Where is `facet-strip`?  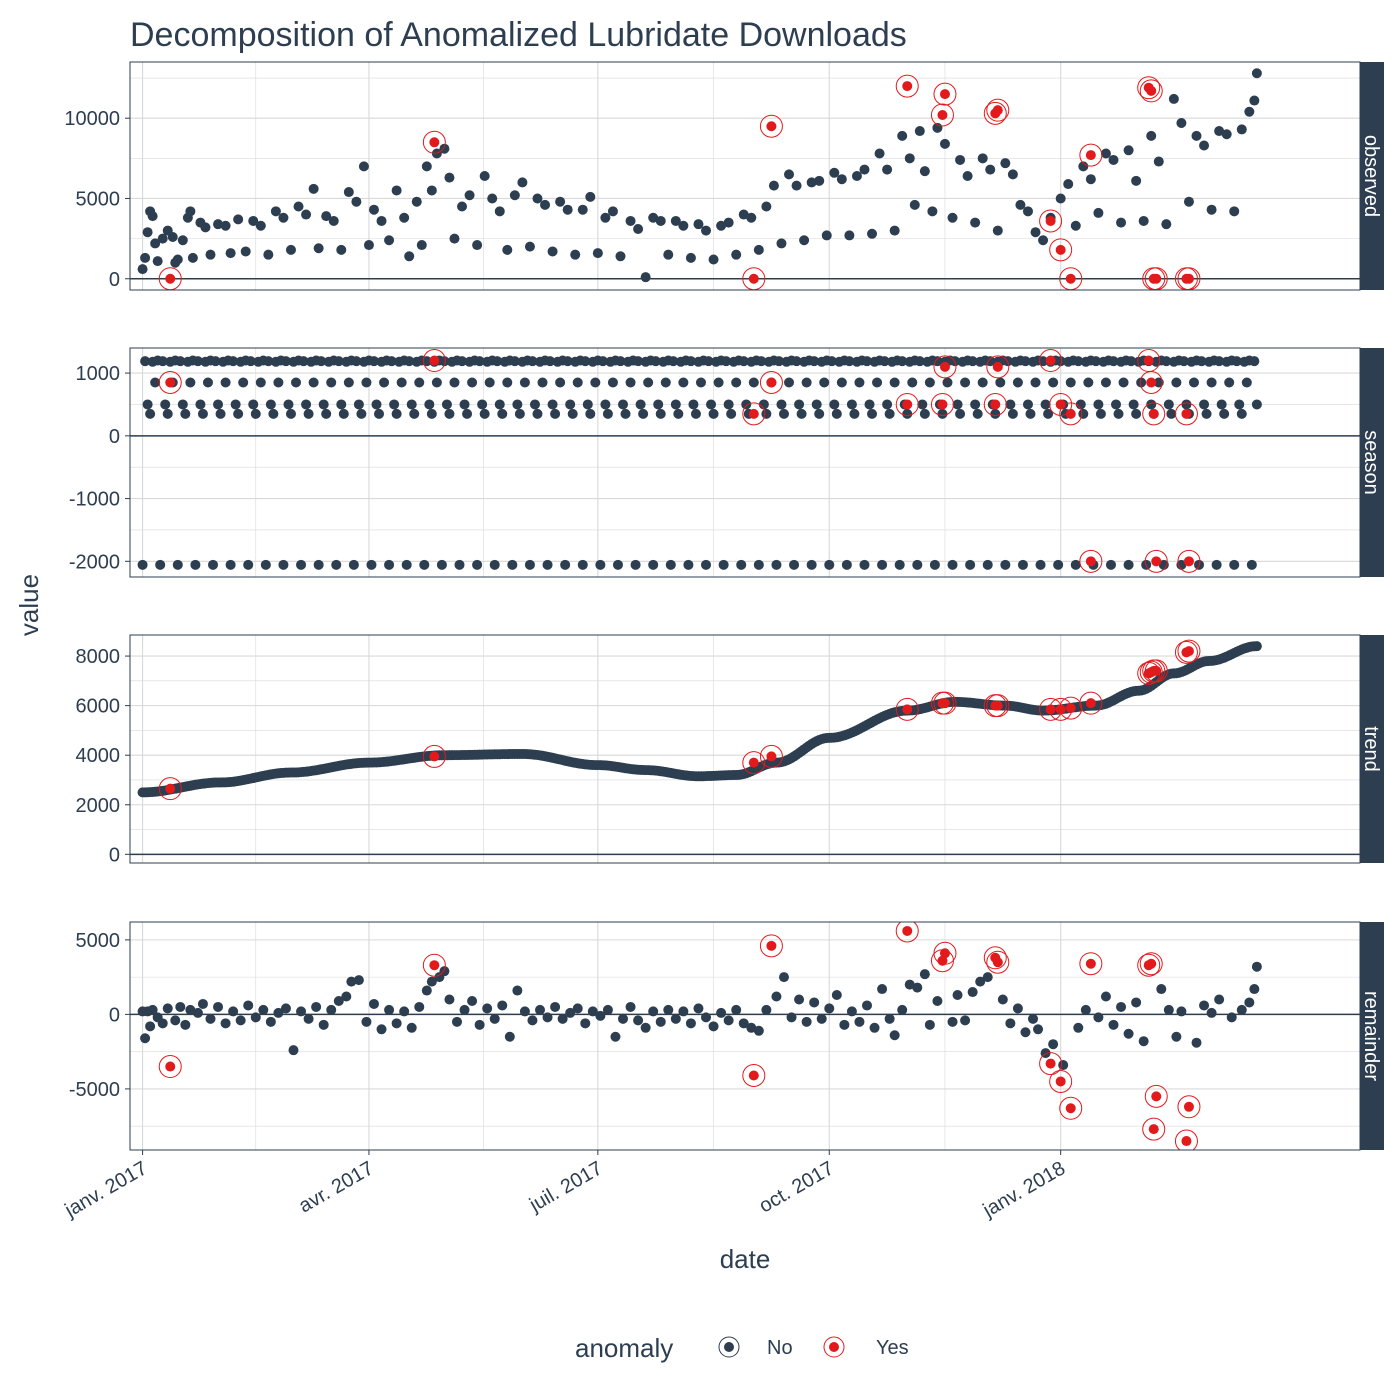
facet-strip is located at coordinates (1372, 176).